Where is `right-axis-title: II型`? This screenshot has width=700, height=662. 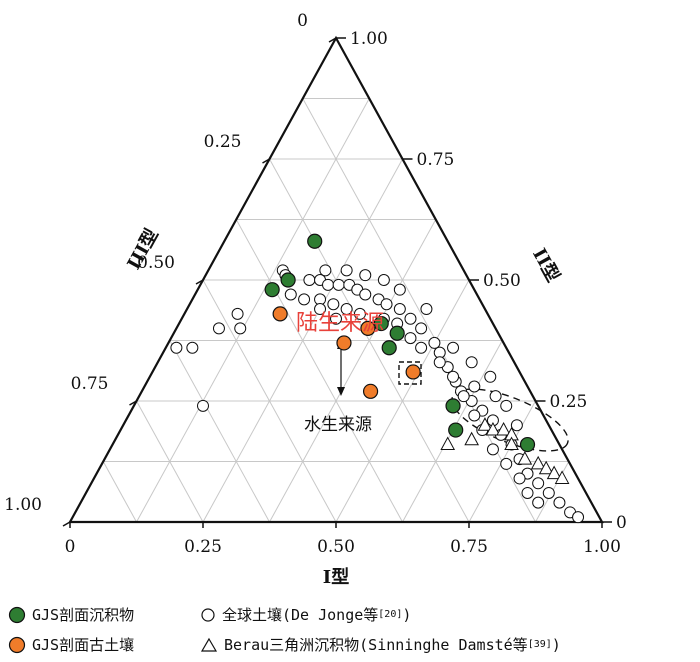
right-axis-title: II型 is located at coordinates (546, 265).